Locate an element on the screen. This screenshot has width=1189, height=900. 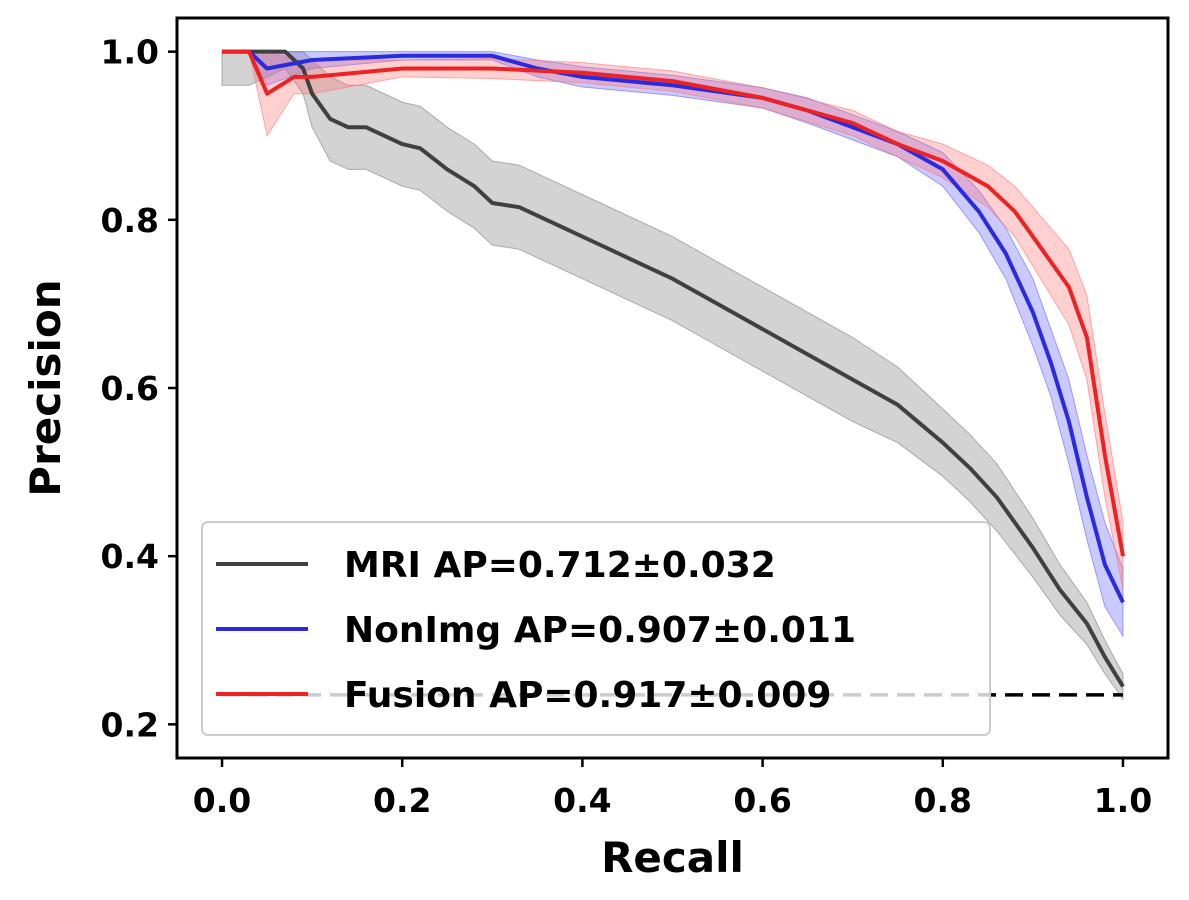
x-tick-label: 0.6 is located at coordinates (762, 800).